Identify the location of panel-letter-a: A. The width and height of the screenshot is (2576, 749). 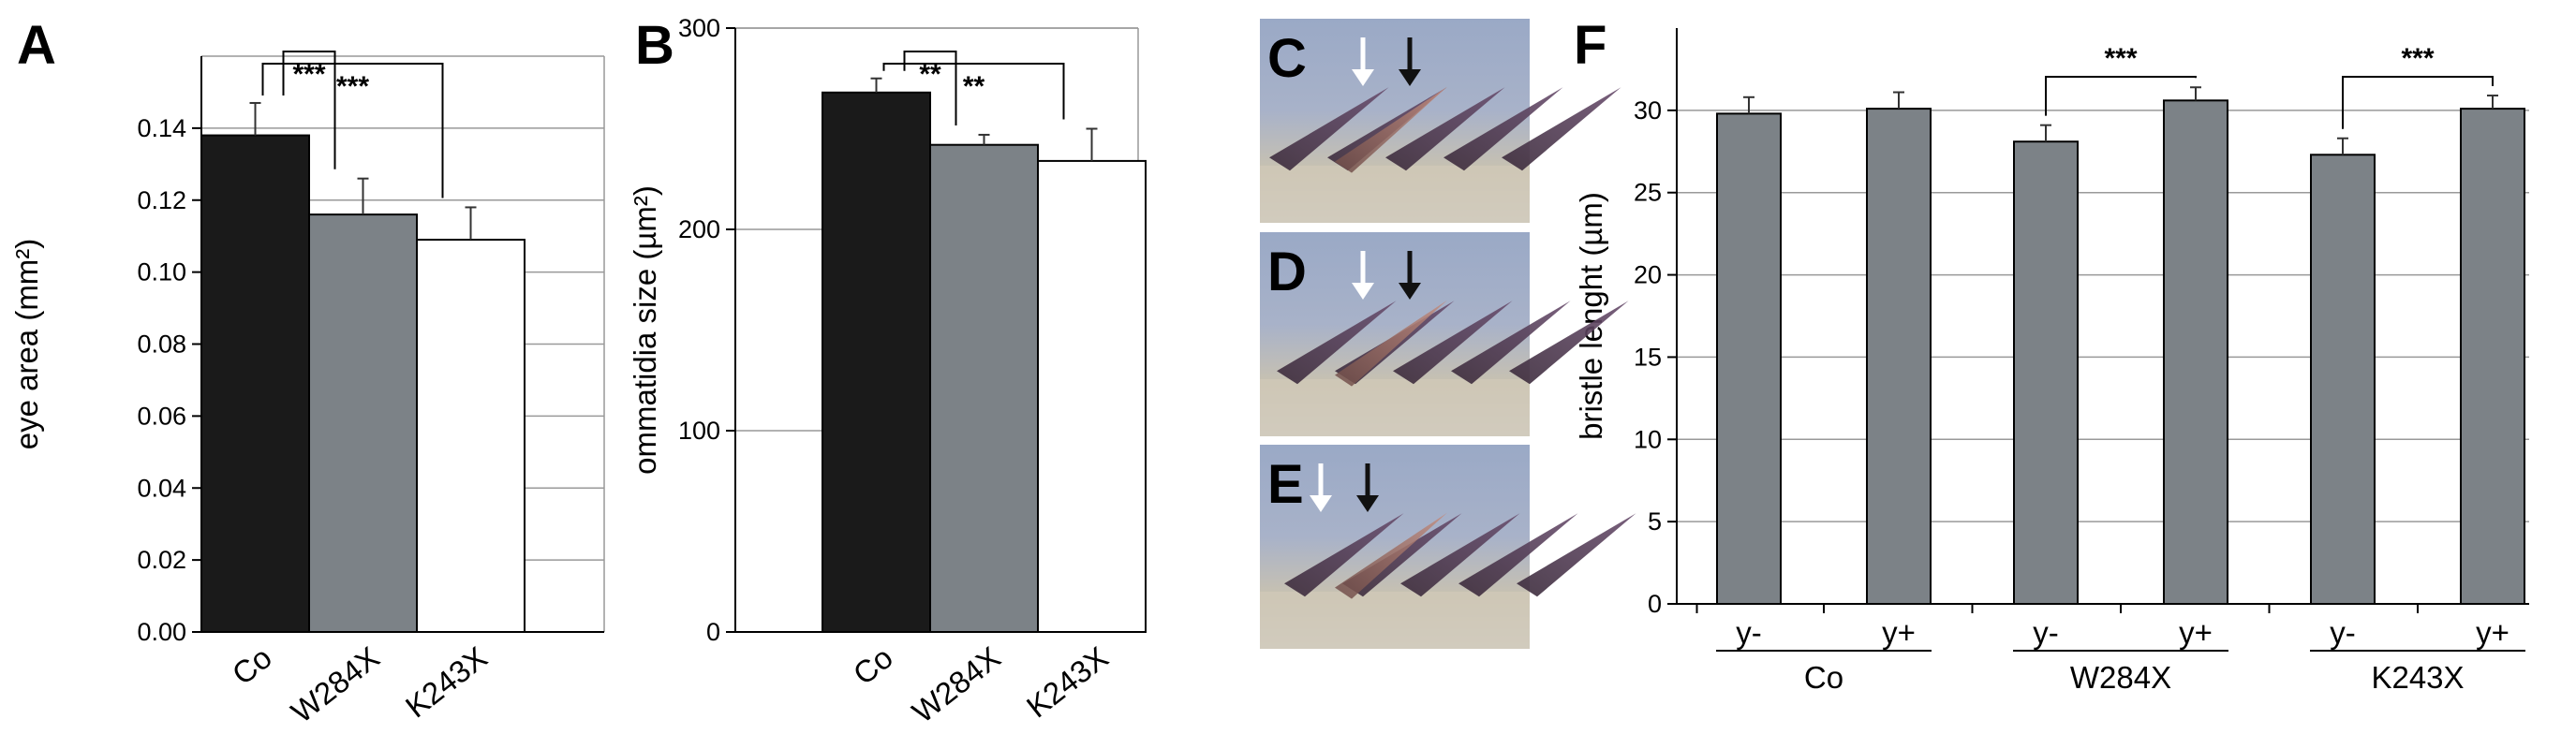
(36, 45).